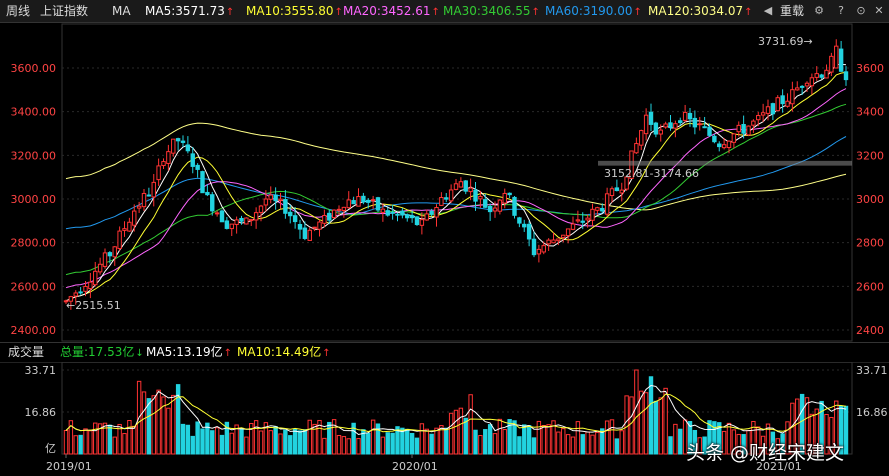 This screenshot has width=889, height=476. Describe the element at coordinates (879, 10) in the screenshot. I see `close-icon: ✕` at that location.